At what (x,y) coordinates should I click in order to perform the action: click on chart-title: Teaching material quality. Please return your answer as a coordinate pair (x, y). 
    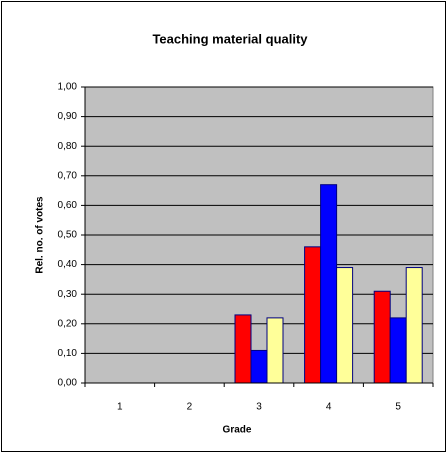
    Looking at the image, I should click on (230, 38).